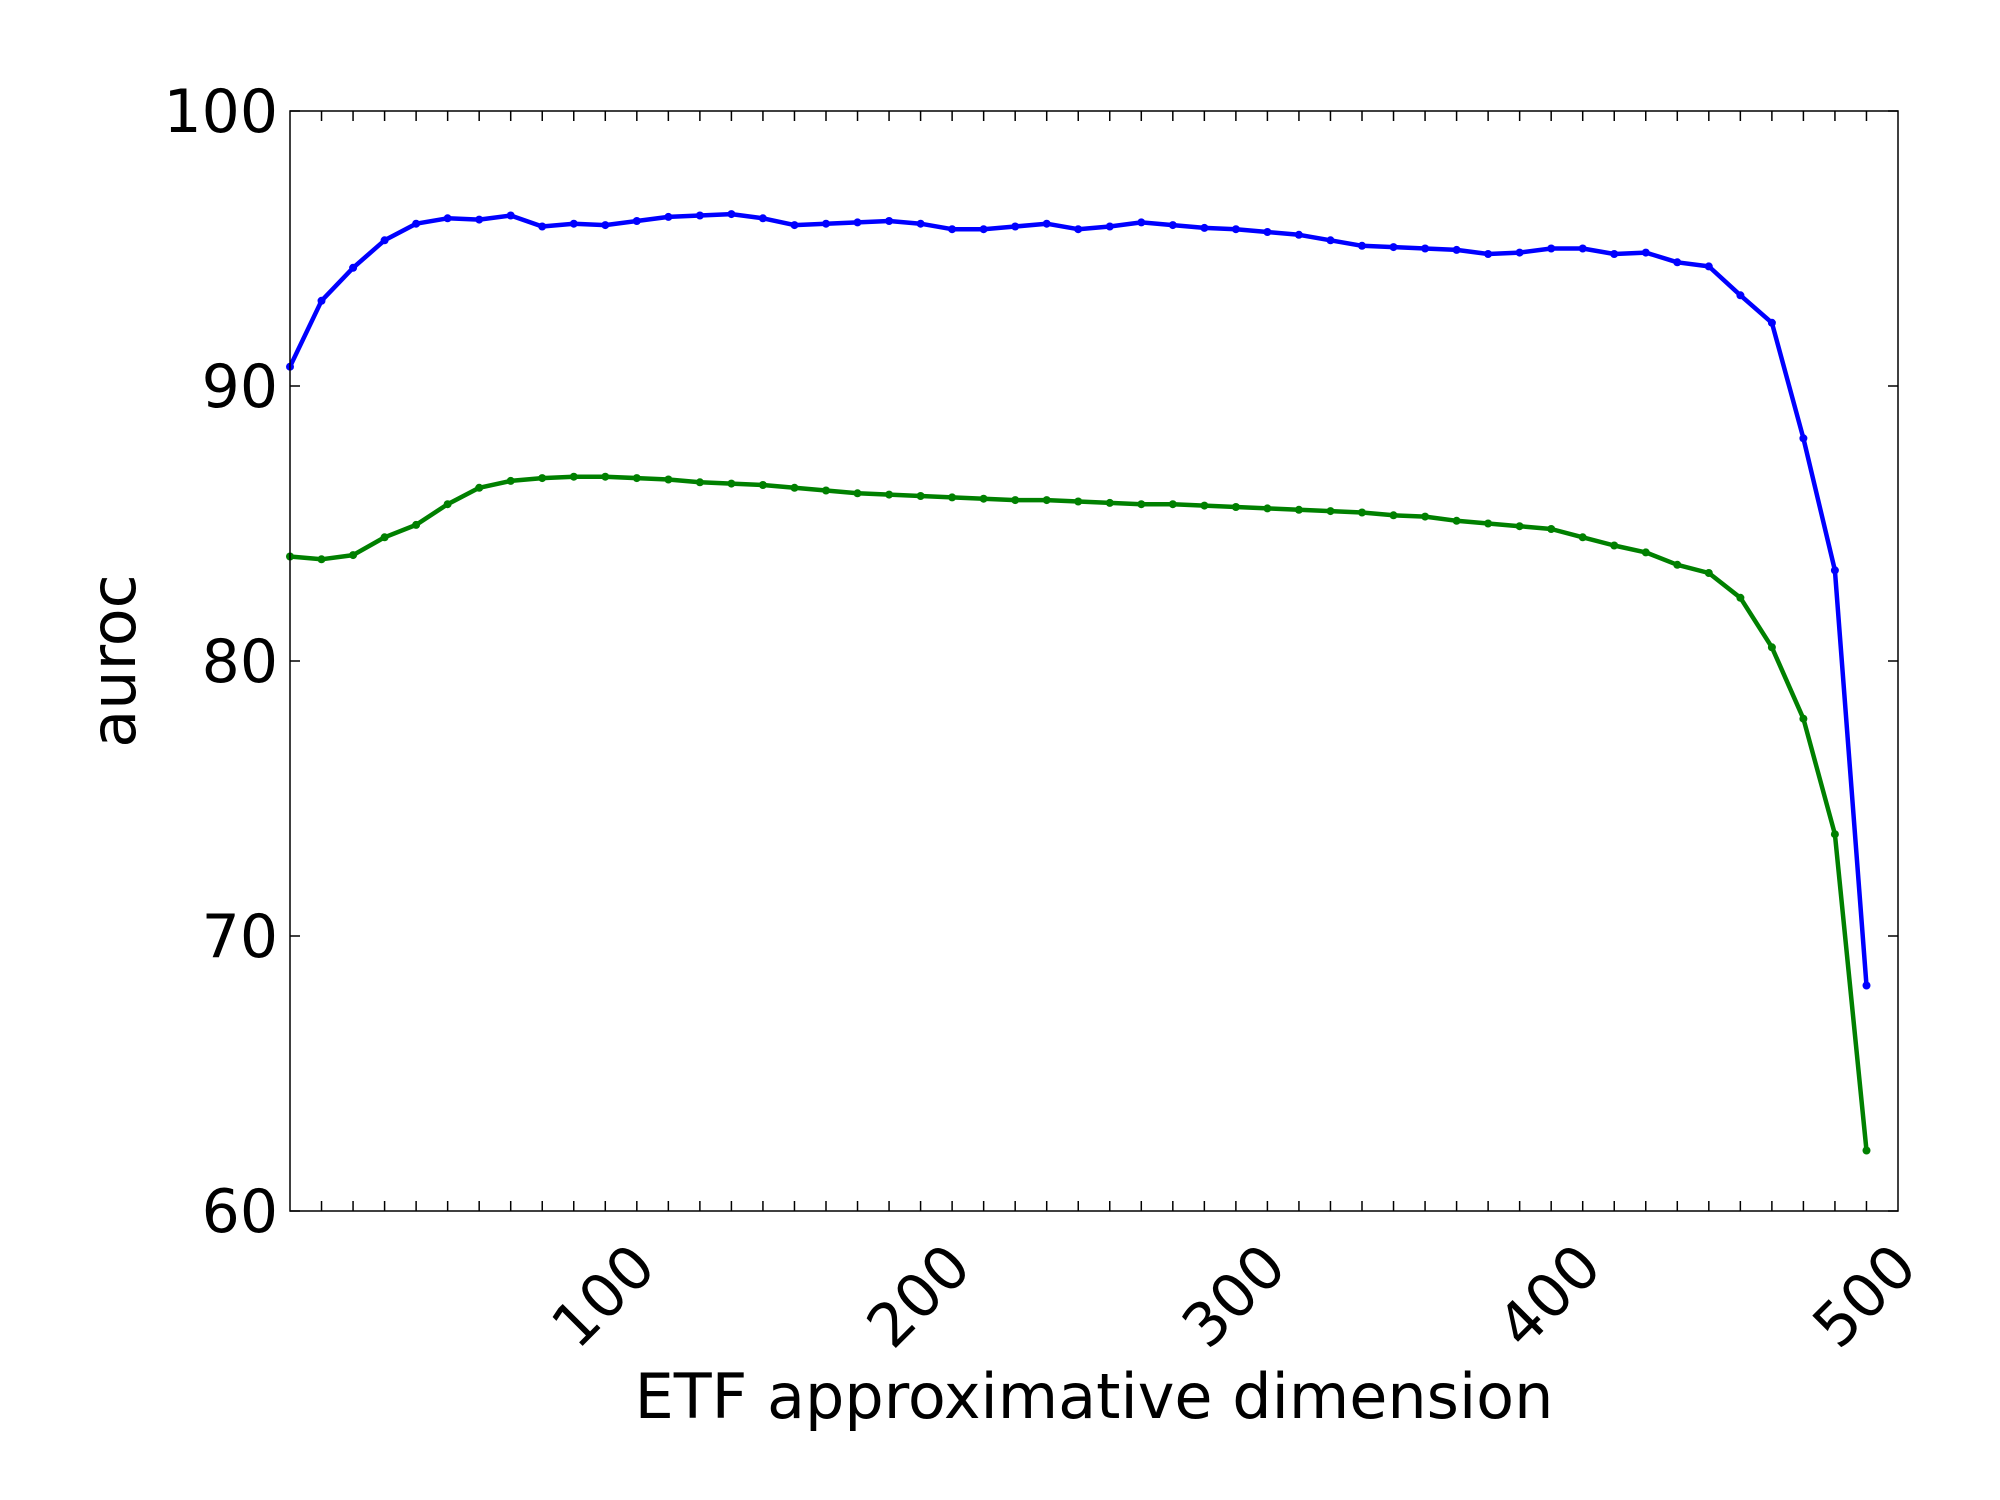 The width and height of the screenshot is (2000, 1500). What do you see at coordinates (220, 112) in the screenshot?
I see `y-tick-label: 100` at bounding box center [220, 112].